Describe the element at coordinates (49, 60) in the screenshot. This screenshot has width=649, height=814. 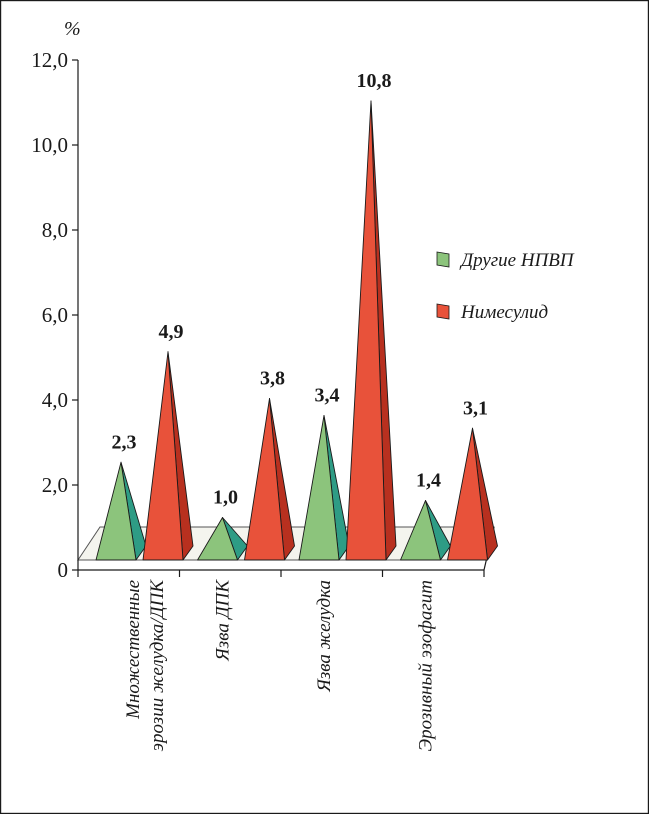
I see `y-tick-label: 12,0` at that location.